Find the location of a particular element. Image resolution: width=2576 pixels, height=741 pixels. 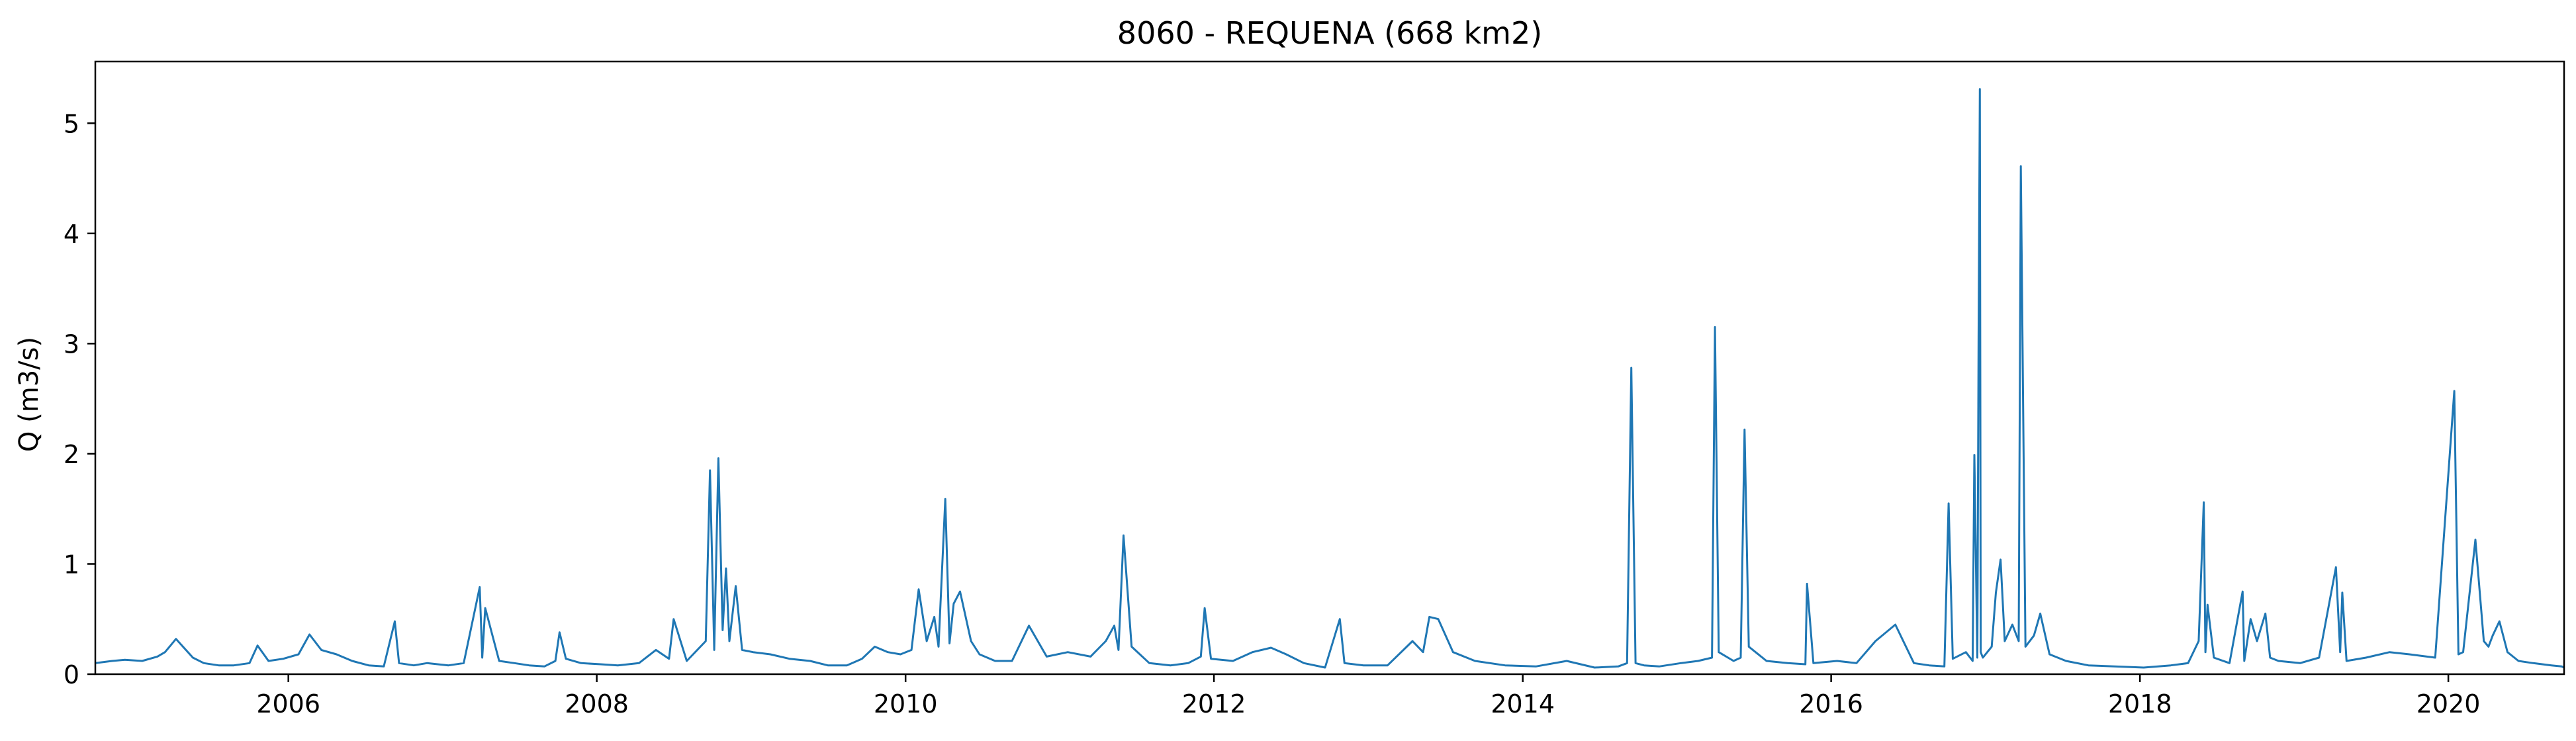

x-axis-ticks: 2006 2008 2010 2012 2014 2016 2018 2020 is located at coordinates (1368, 696).